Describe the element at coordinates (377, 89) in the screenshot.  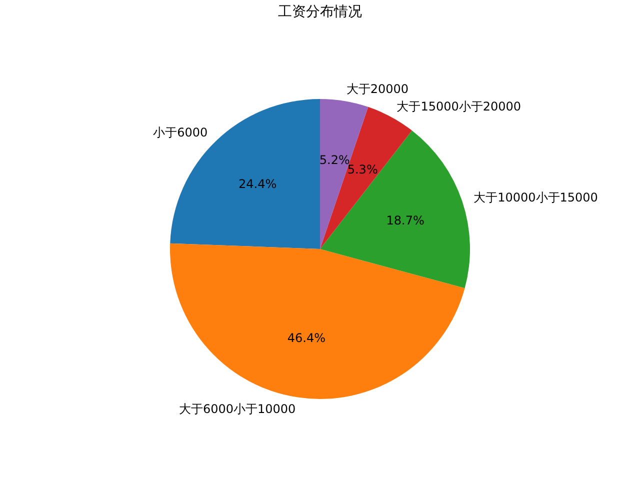
I see `slice-label: 大于20000` at that location.